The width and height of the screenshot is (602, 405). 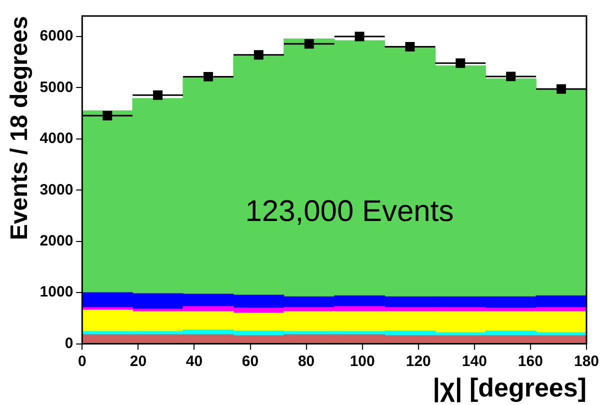 I want to click on x-tick-label: 20, so click(x=138, y=361).